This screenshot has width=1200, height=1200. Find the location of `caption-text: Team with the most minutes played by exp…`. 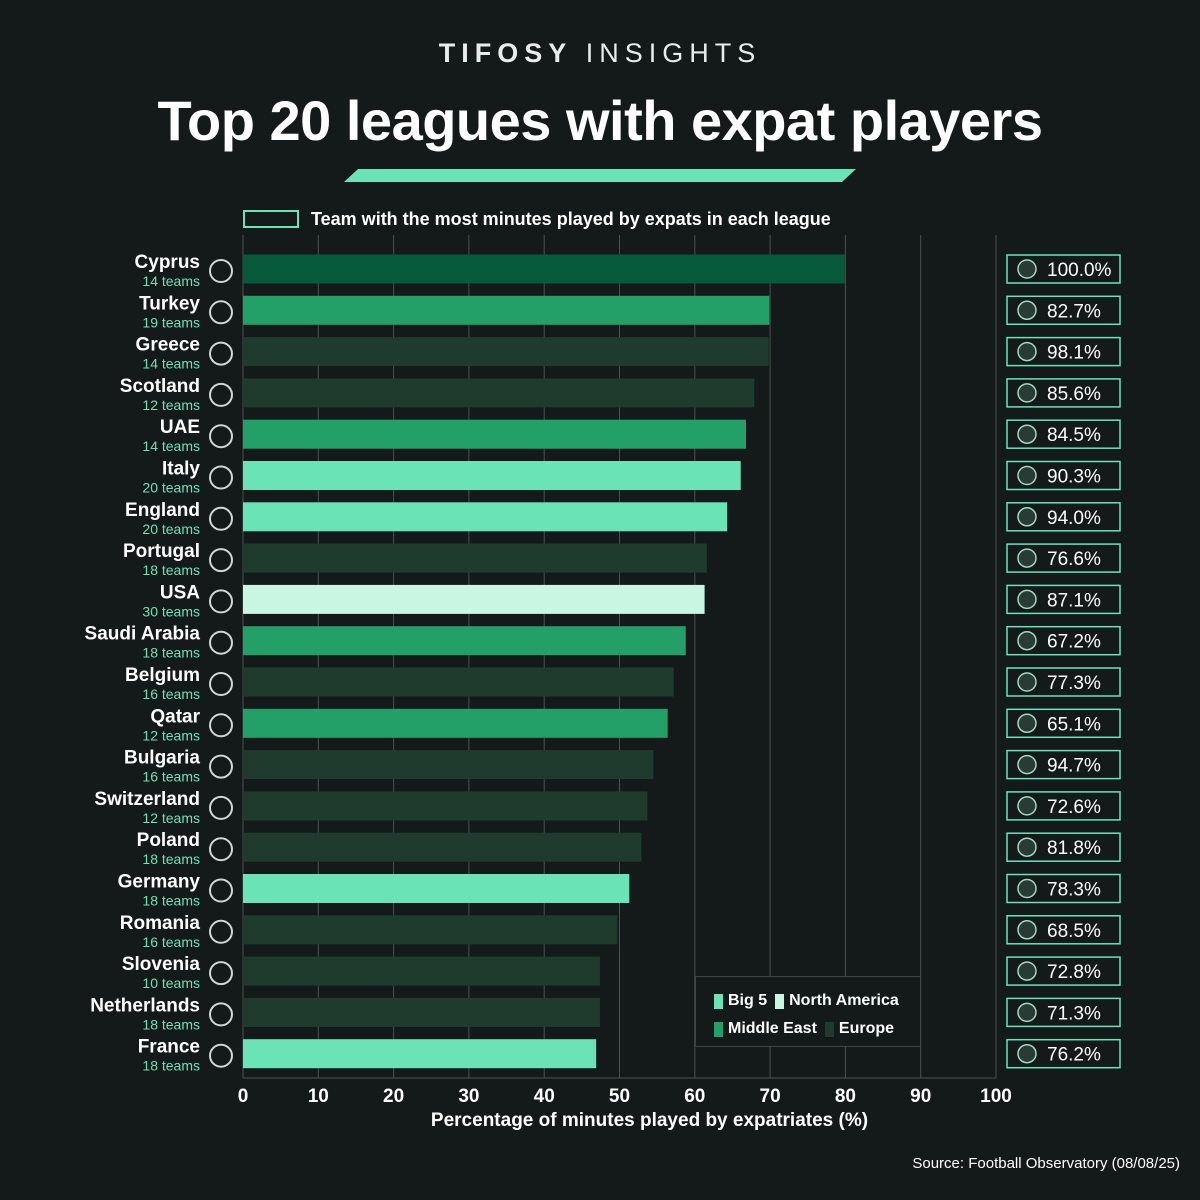

caption-text: Team with the most minutes played by exp… is located at coordinates (571, 218).